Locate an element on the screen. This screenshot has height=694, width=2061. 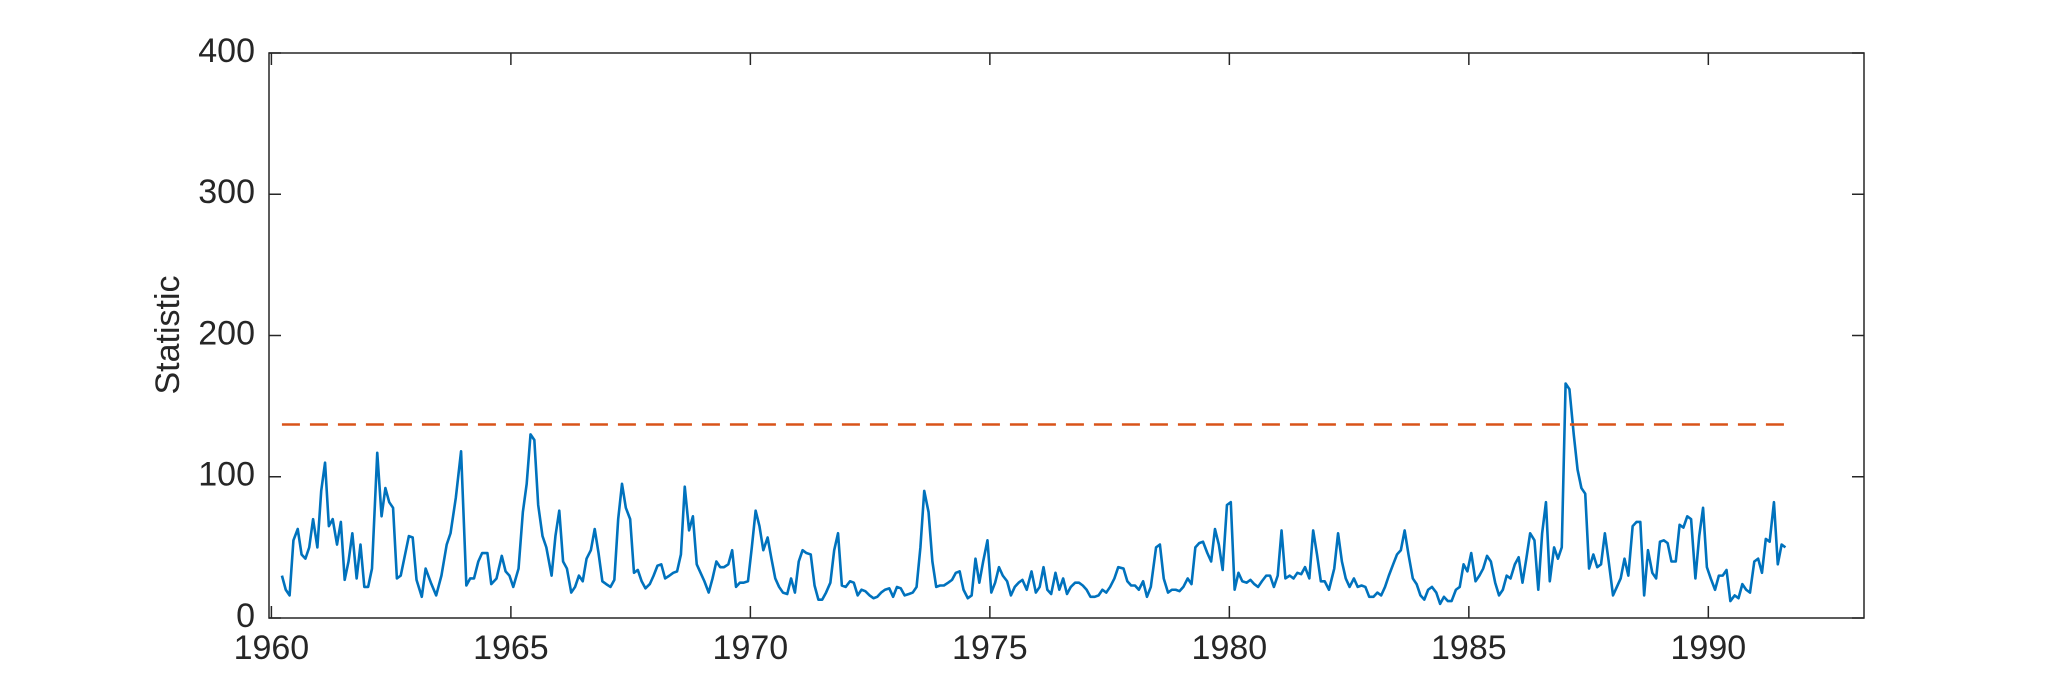
x-tick-label: 1960 is located at coordinates (272, 648).